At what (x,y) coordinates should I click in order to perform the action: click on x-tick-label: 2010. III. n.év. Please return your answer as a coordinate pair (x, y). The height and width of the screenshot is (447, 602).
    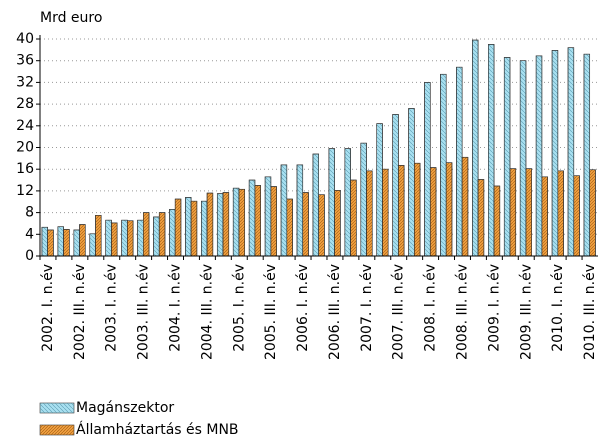
    Looking at the image, I should click on (590, 312).